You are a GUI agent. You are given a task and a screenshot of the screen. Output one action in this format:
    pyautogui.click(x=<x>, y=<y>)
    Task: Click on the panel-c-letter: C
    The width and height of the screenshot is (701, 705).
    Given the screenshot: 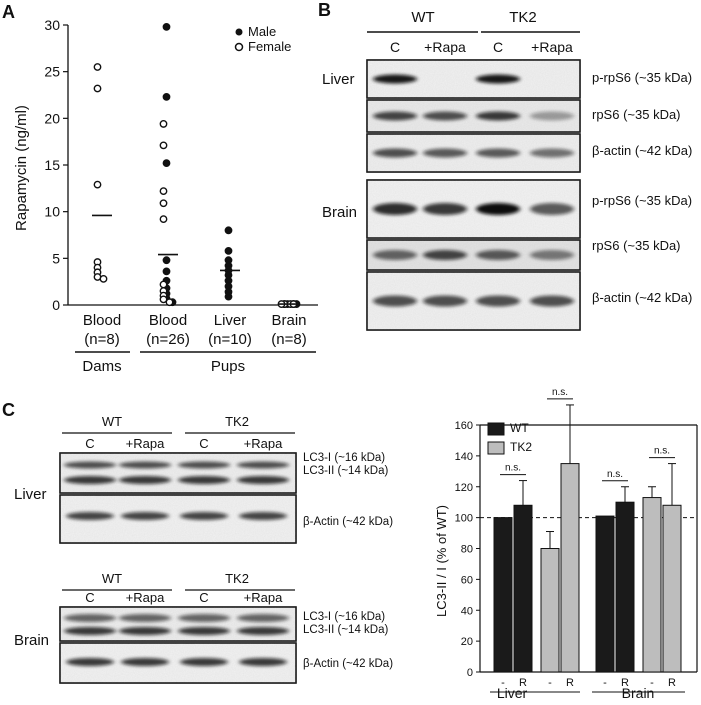 What is the action you would take?
    pyautogui.click(x=8, y=410)
    